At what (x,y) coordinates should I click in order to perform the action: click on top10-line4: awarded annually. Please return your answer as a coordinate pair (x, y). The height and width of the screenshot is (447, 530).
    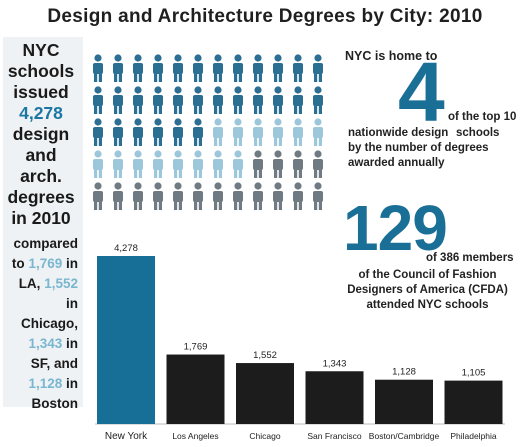
    Looking at the image, I should click on (396, 163).